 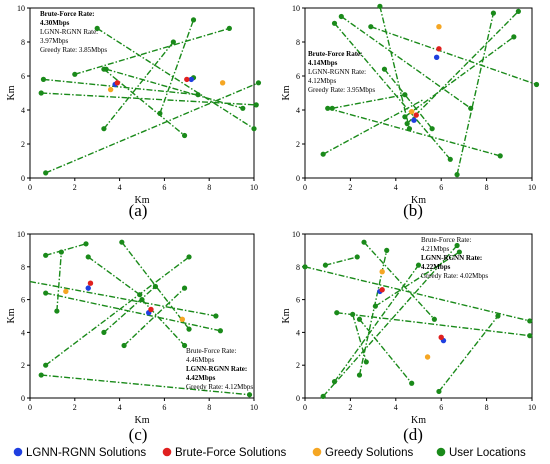 What do you see at coordinates (446, 240) in the screenshot?
I see `annotation-line: Brute-Force Rate:` at bounding box center [446, 240].